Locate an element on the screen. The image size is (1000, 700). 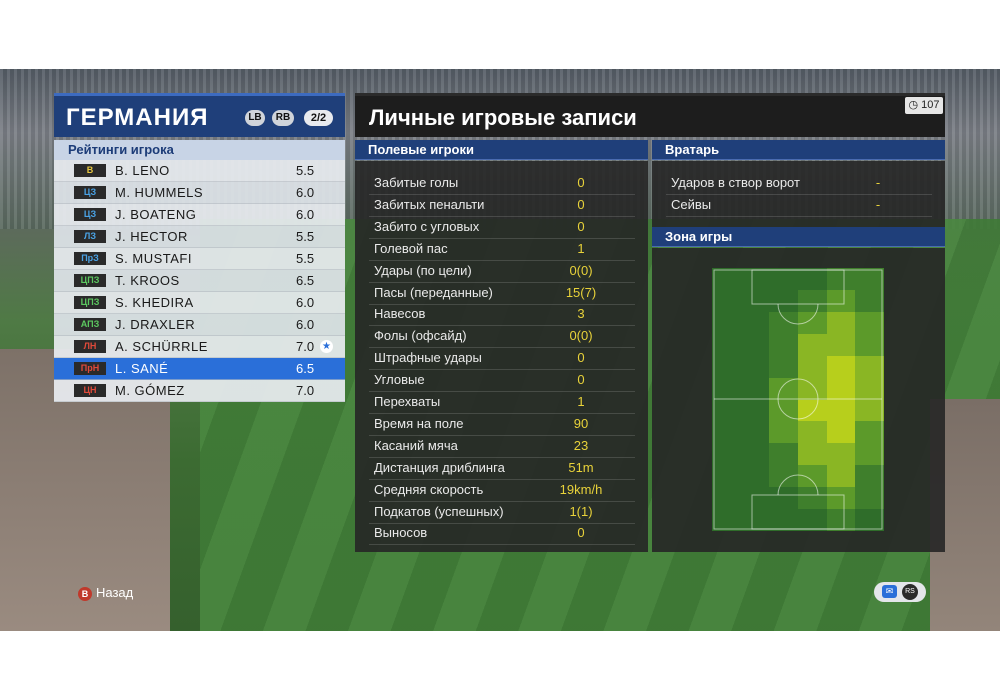
stat-label: Ударов в створ ворот is located at coordinates (735, 182).